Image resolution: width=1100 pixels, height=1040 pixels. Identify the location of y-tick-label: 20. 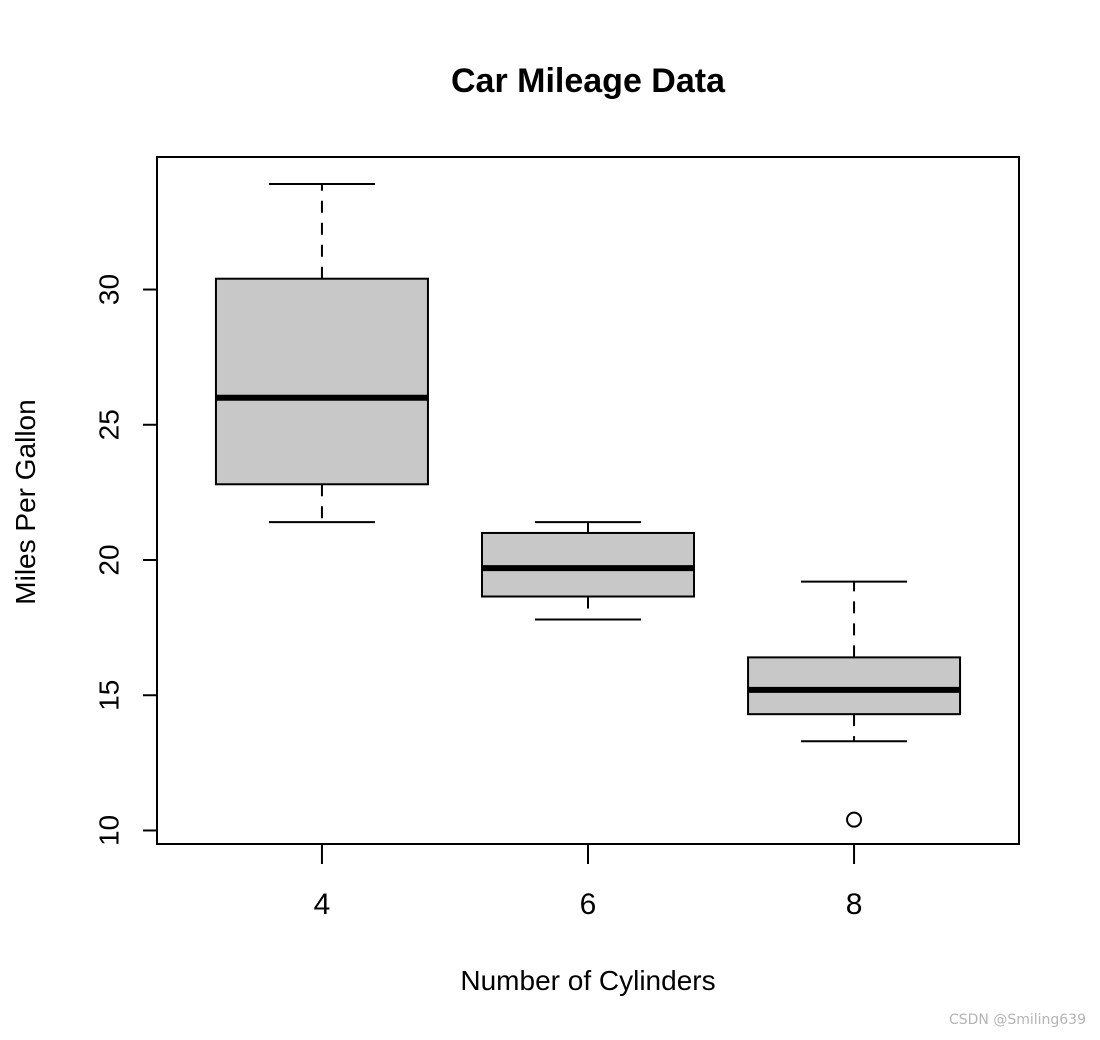
(108, 559).